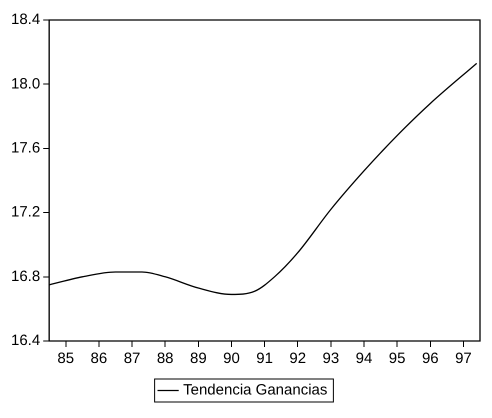  What do you see at coordinates (331, 359) in the screenshot?
I see `x-tick-label: 93` at bounding box center [331, 359].